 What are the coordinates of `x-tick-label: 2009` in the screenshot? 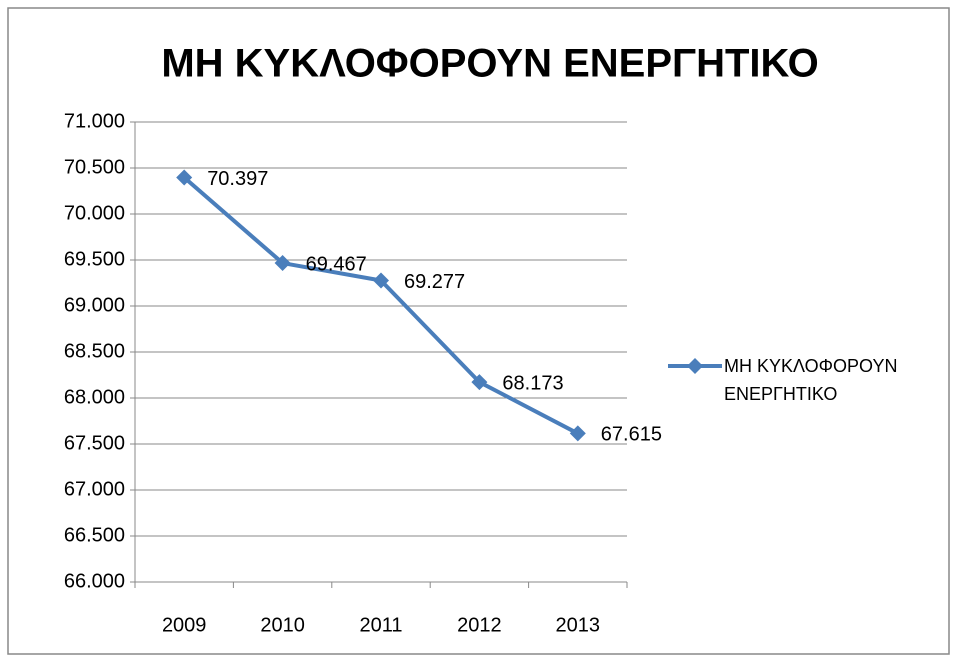 It's located at (184, 625).